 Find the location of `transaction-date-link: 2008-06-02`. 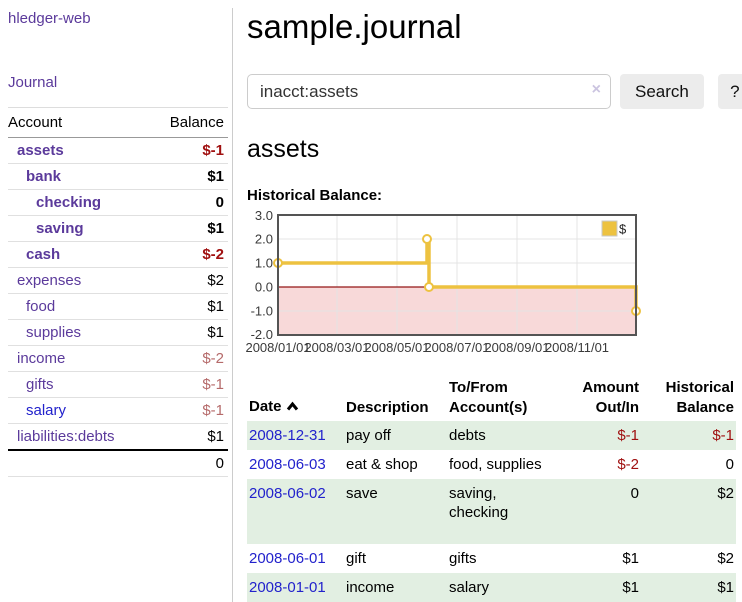

transaction-date-link: 2008-06-02 is located at coordinates (287, 493).